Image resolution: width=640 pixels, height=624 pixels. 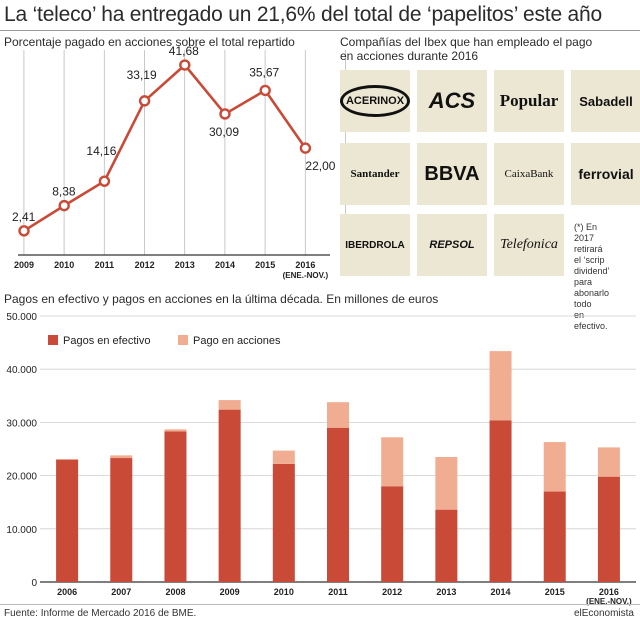 What do you see at coordinates (609, 601) in the screenshot?
I see `bar-x-tick-sub-2016: (ENE.-NOV.)` at bounding box center [609, 601].